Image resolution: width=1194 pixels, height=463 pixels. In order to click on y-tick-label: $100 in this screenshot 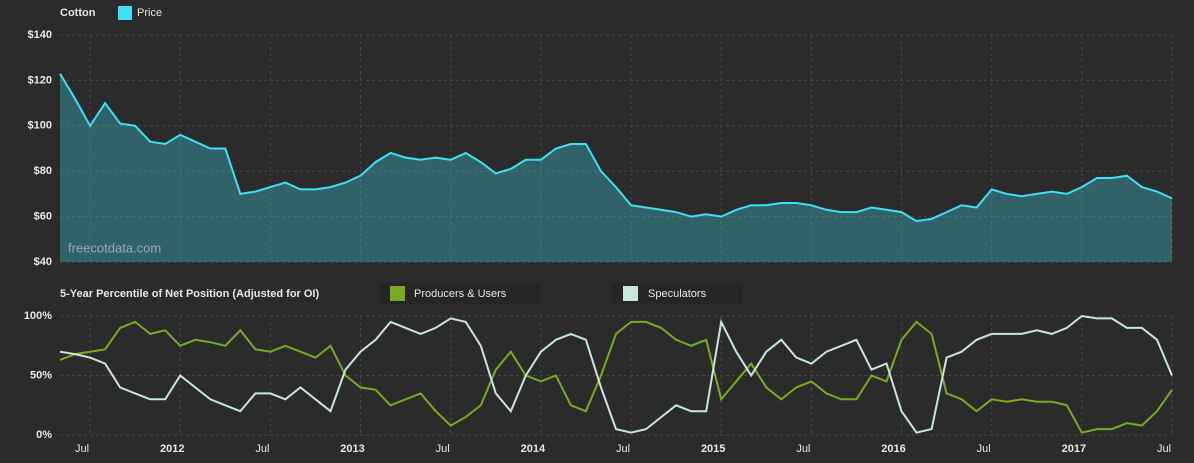, I will do `click(40, 126)`.